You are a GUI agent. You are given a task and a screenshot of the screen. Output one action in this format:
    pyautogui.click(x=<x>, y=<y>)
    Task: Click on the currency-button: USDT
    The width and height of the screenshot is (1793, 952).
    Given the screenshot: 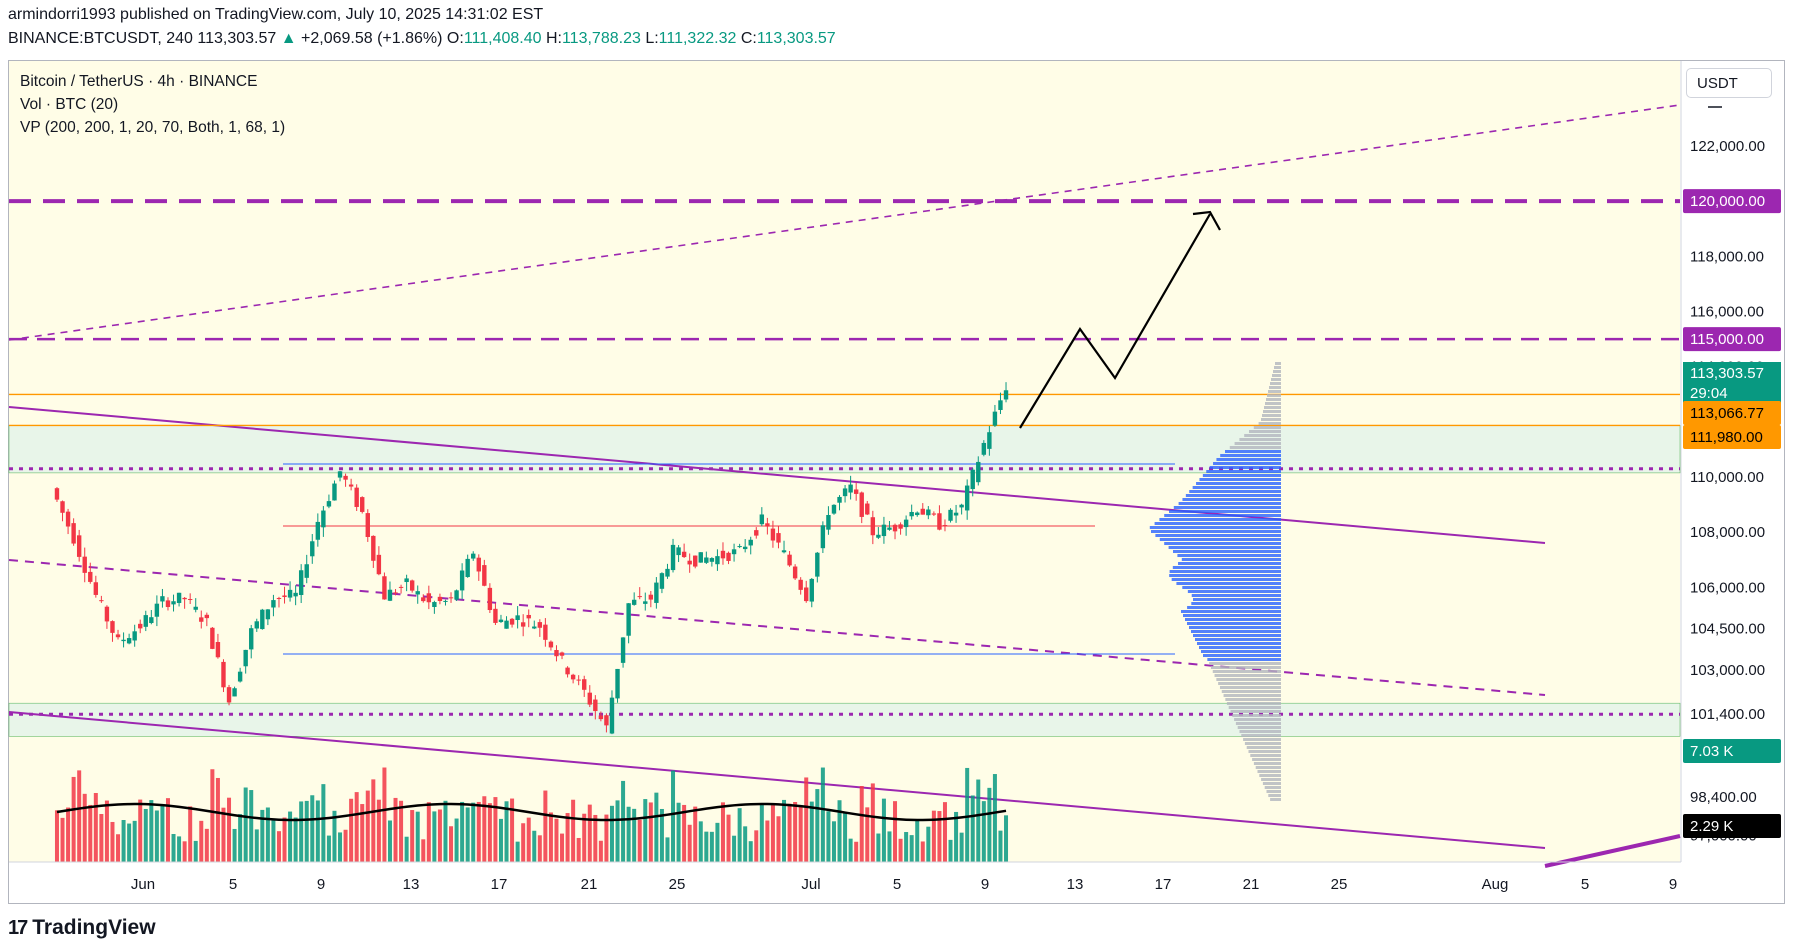 What is the action you would take?
    pyautogui.click(x=1729, y=83)
    